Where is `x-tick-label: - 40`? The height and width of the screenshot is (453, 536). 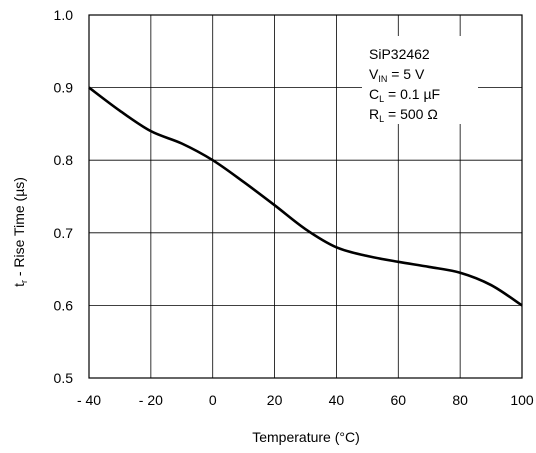 x-tick-label: - 40 is located at coordinates (89, 400).